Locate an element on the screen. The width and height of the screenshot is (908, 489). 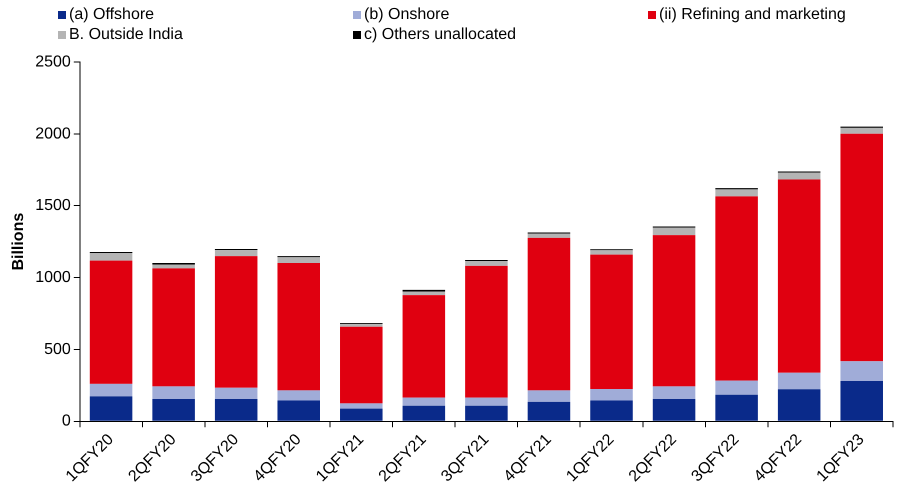
y-tick-label: 1000 is located at coordinates (53, 277).